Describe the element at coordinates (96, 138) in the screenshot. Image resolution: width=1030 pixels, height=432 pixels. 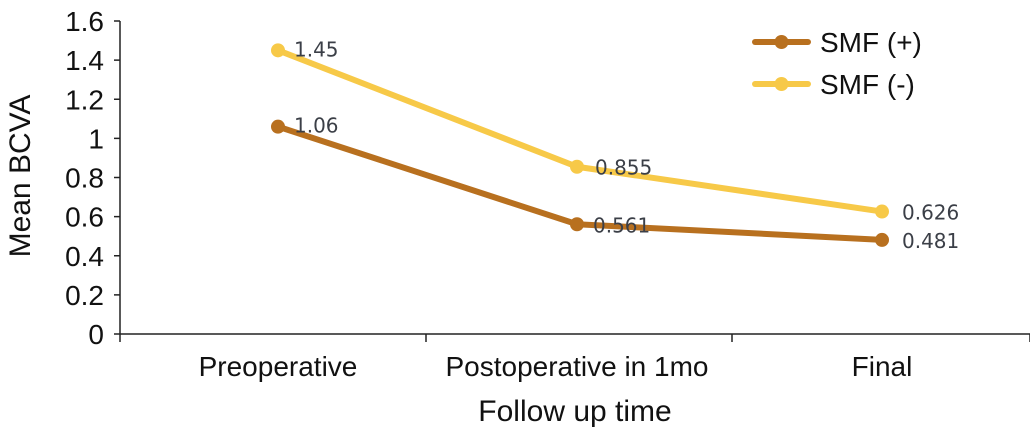
I see `y-tick-label: 1` at that location.